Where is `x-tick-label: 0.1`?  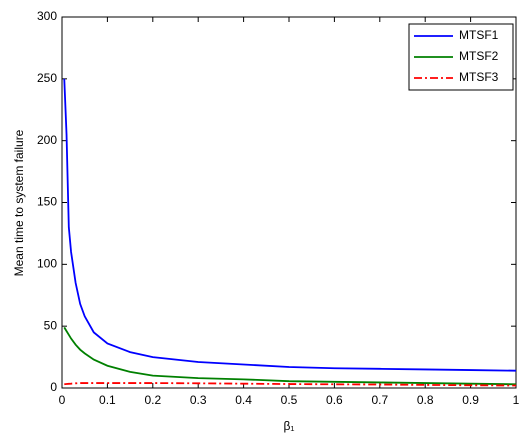
x-tick-label: 0.1 is located at coordinates (107, 400).